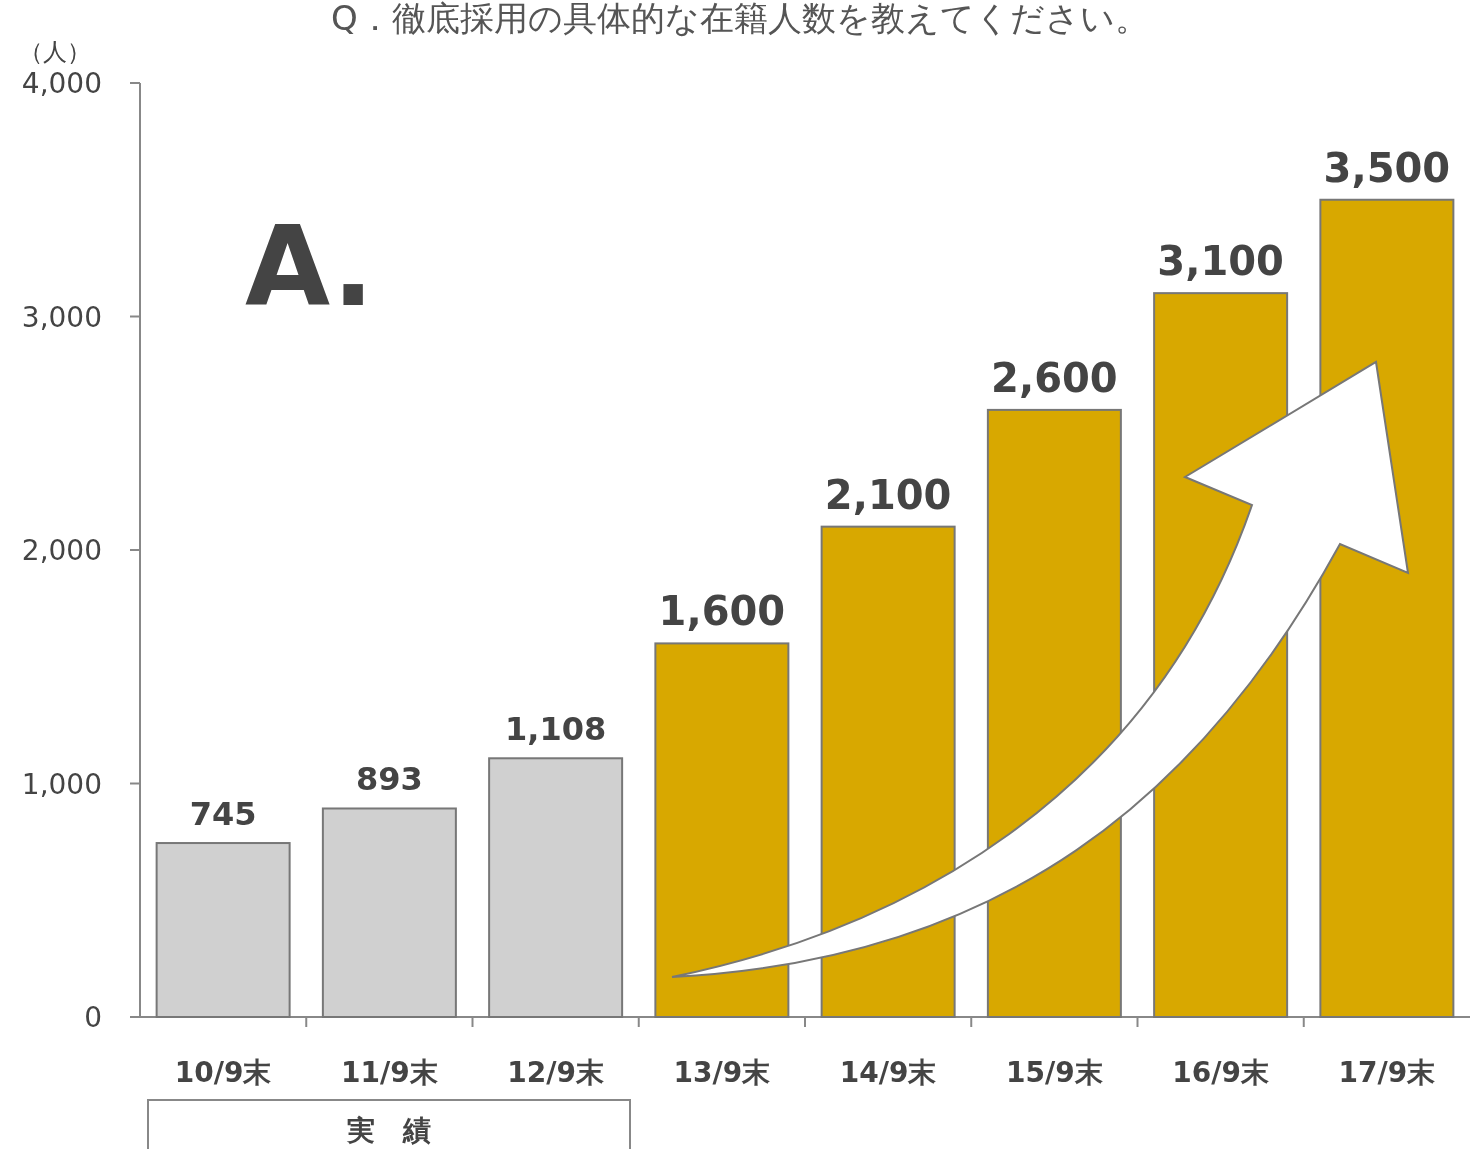 This screenshot has width=1472, height=1149. What do you see at coordinates (888, 494) in the screenshot?
I see `data-label: 2,100` at bounding box center [888, 494].